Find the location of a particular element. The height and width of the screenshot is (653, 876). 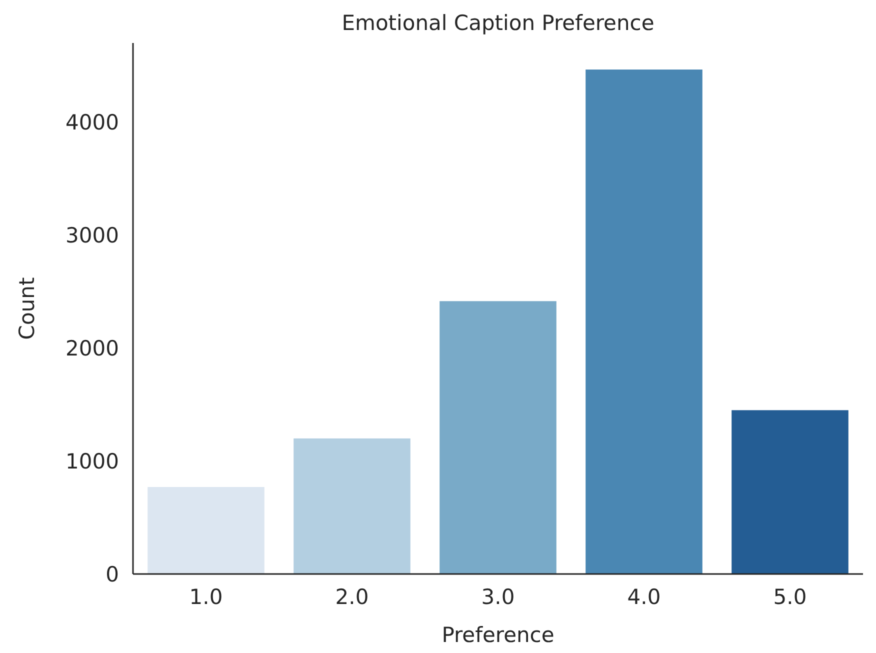

x-tick-label: 2.0 is located at coordinates (352, 597).